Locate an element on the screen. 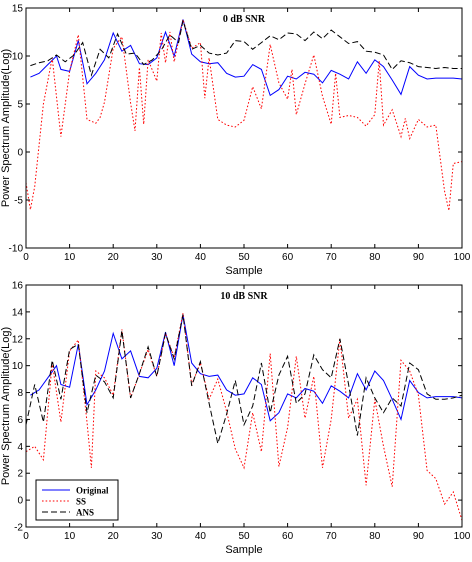  y-tick-label: 14 is located at coordinates (18, 312).